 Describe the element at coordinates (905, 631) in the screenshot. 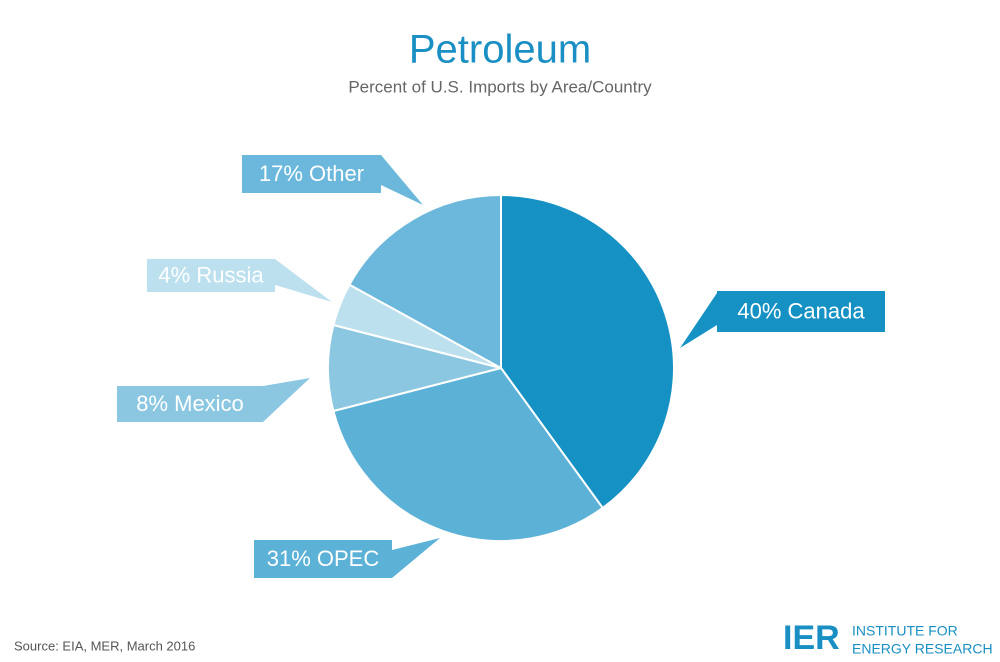

I see `logo-line: INSTITUTE FOR` at that location.